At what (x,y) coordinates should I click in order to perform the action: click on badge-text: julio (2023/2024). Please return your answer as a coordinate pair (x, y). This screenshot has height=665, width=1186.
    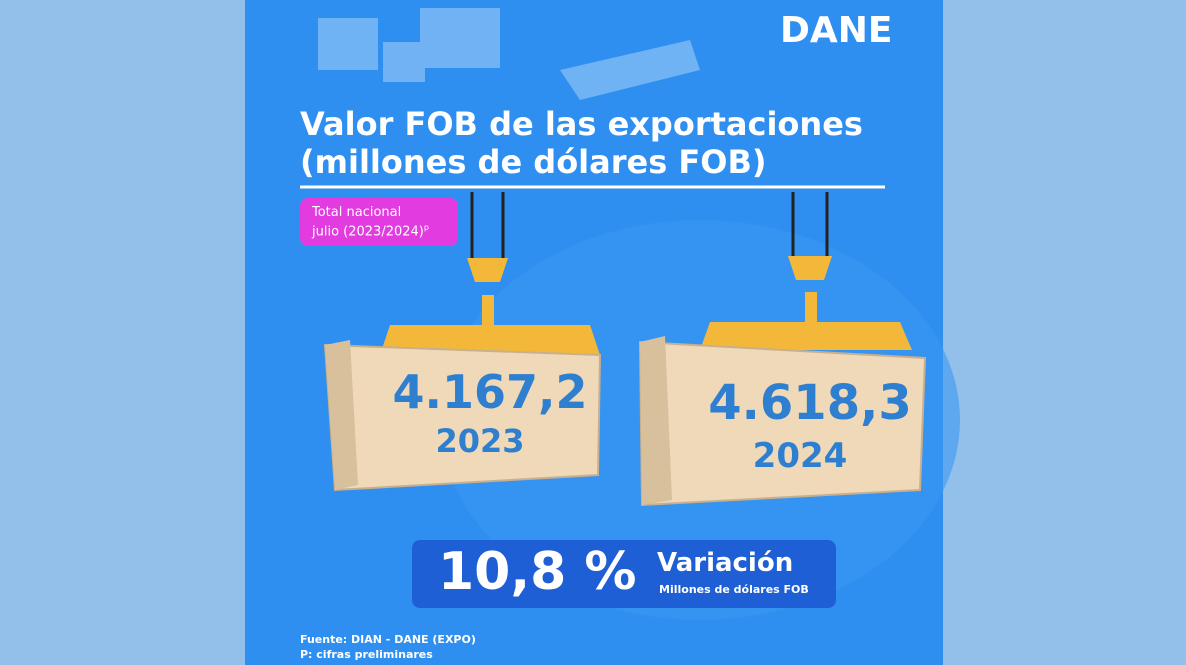
    Looking at the image, I should click on (368, 232).